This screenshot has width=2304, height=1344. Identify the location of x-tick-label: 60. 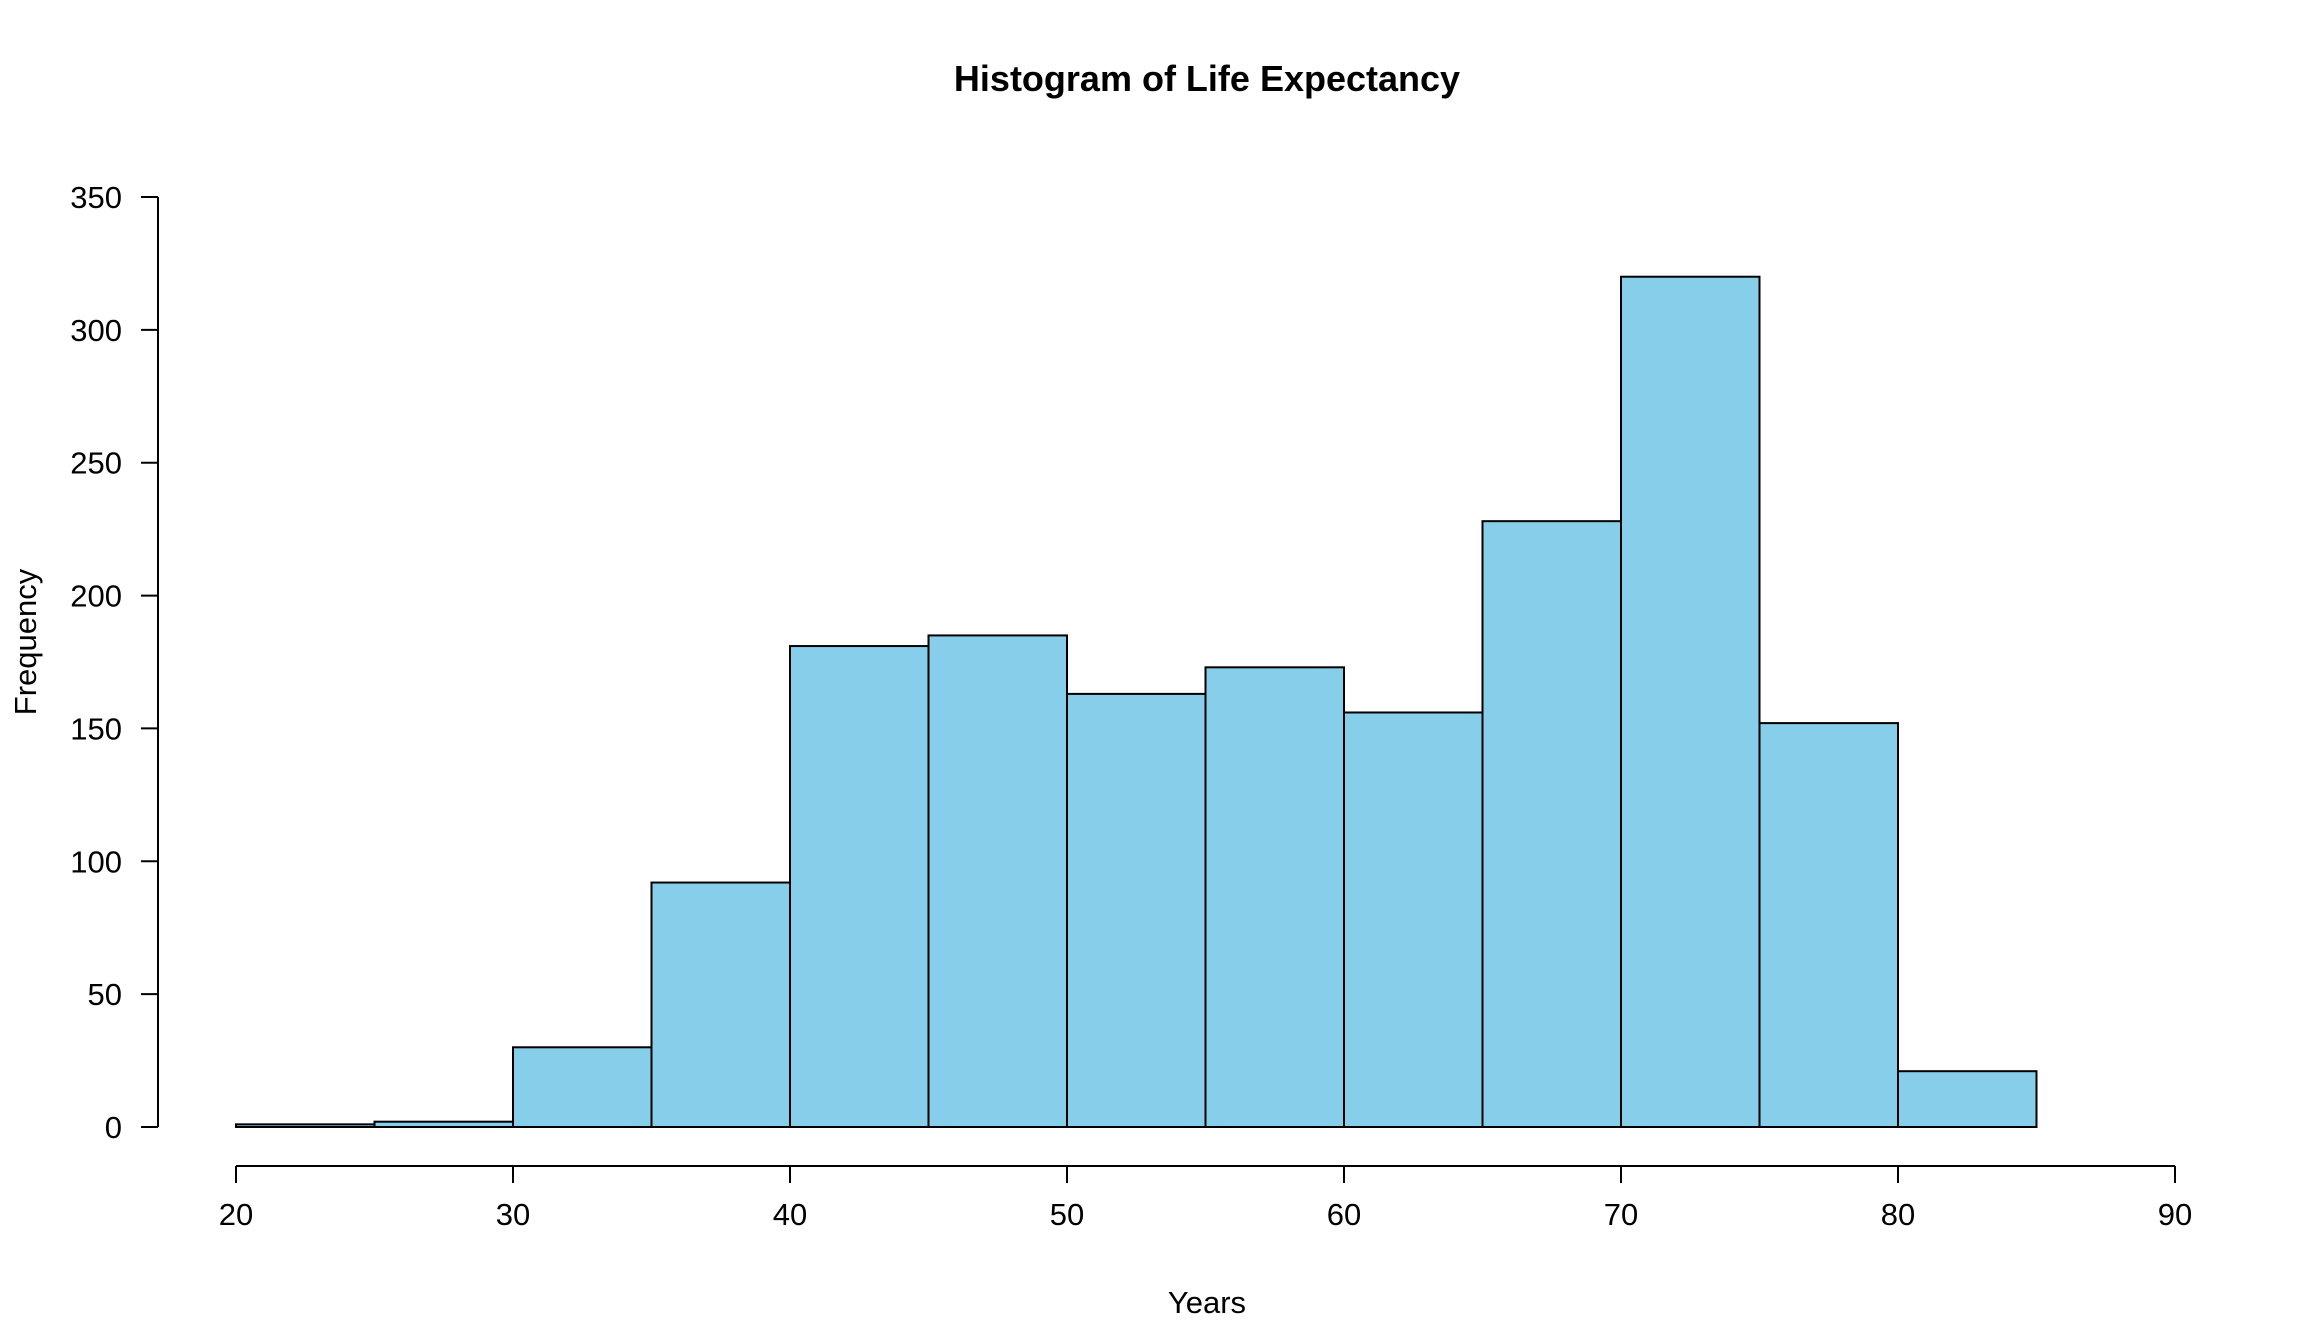
(1344, 1214).